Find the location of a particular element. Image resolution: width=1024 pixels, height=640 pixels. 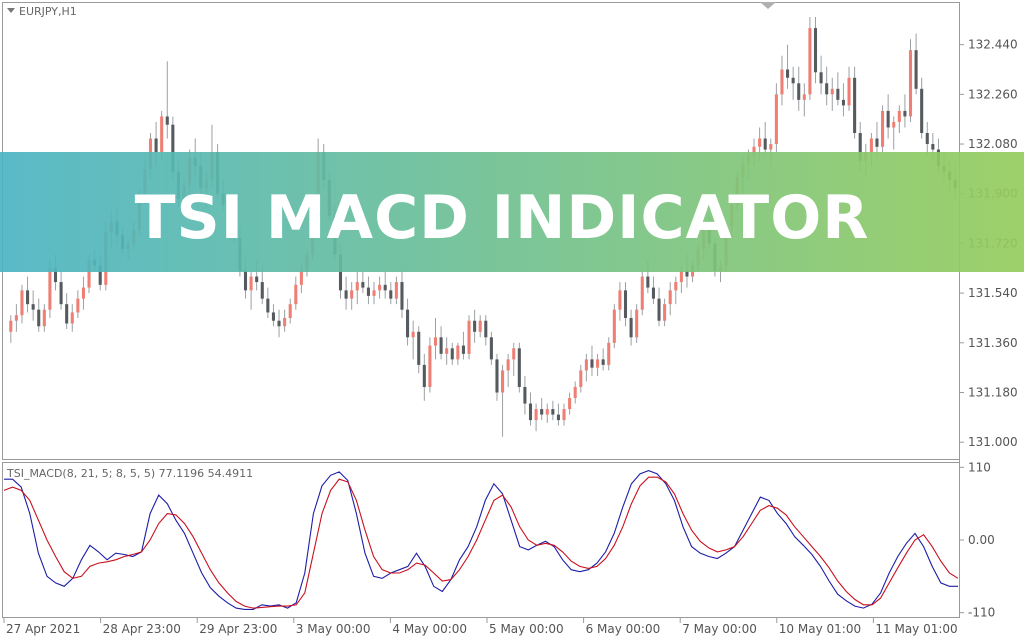

time-tick-label: 10 May 01:00 is located at coordinates (820, 629).